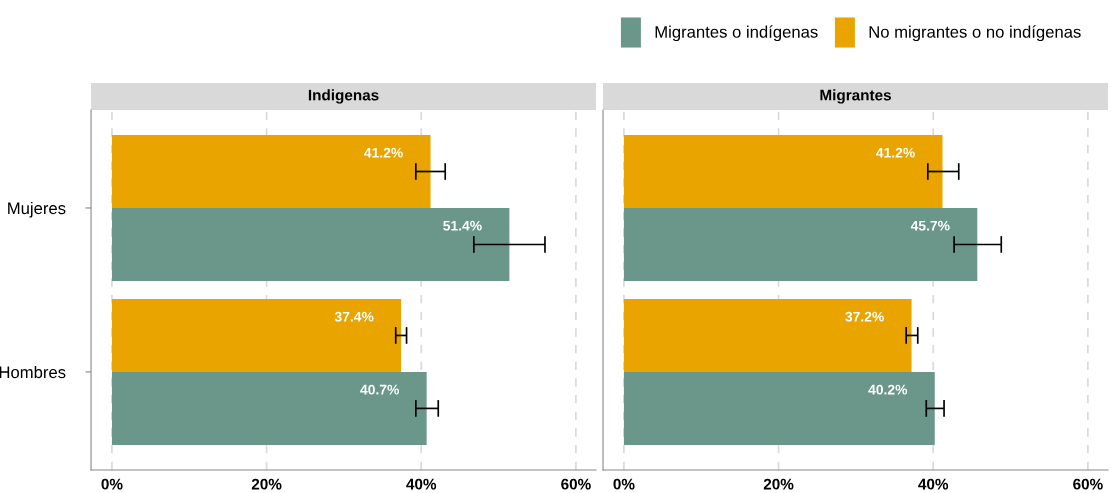  Describe the element at coordinates (736, 33) in the screenshot. I see `legend-label: Migrantes o indígenas` at that location.